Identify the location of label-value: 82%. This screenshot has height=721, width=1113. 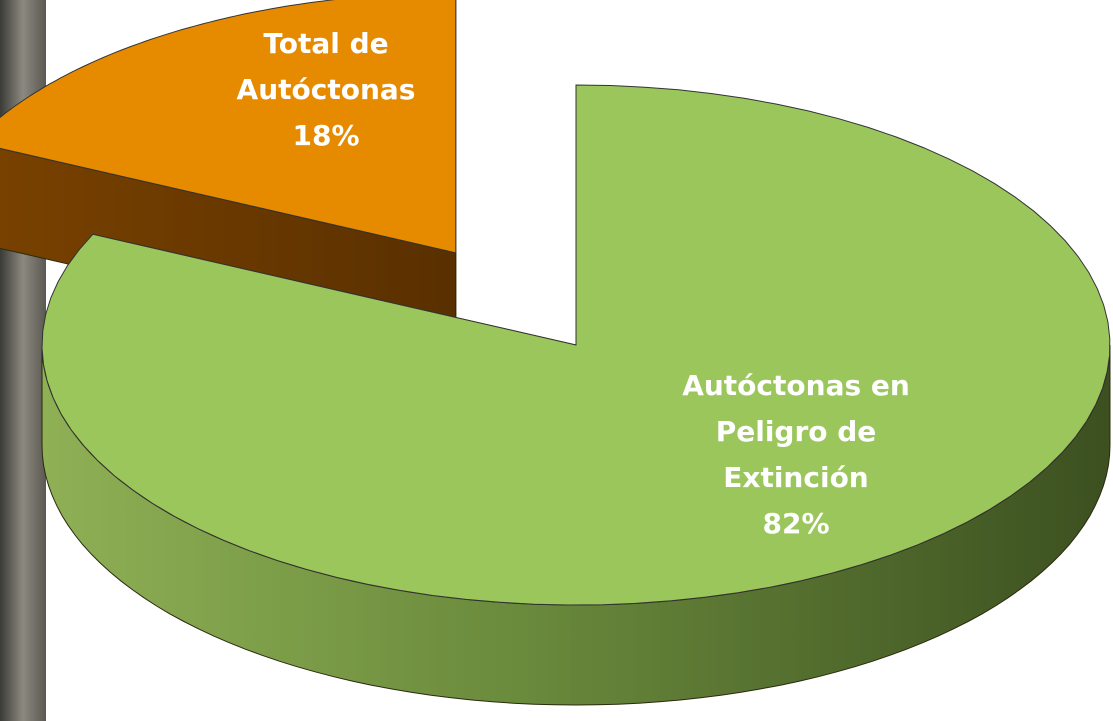
(796, 523).